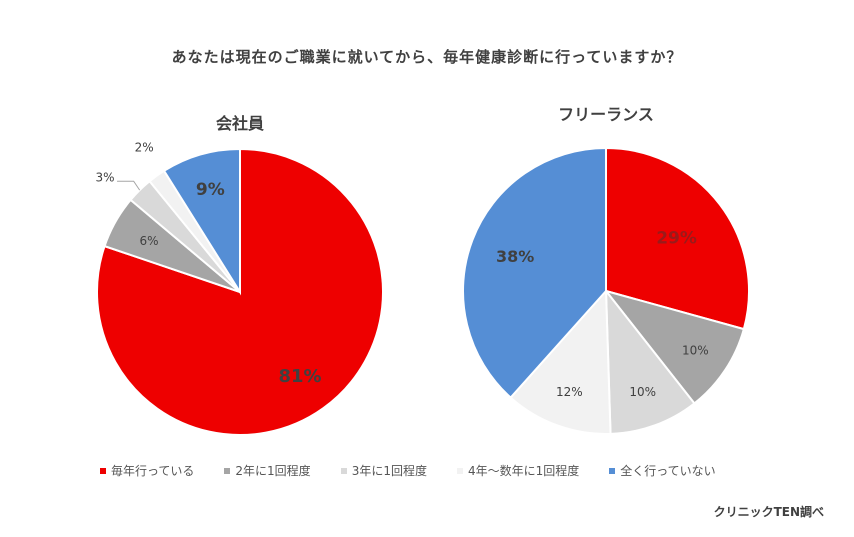 The height and width of the screenshot is (537, 854). What do you see at coordinates (273, 471) in the screenshot?
I see `legend-label: 2年に1回程度` at bounding box center [273, 471].